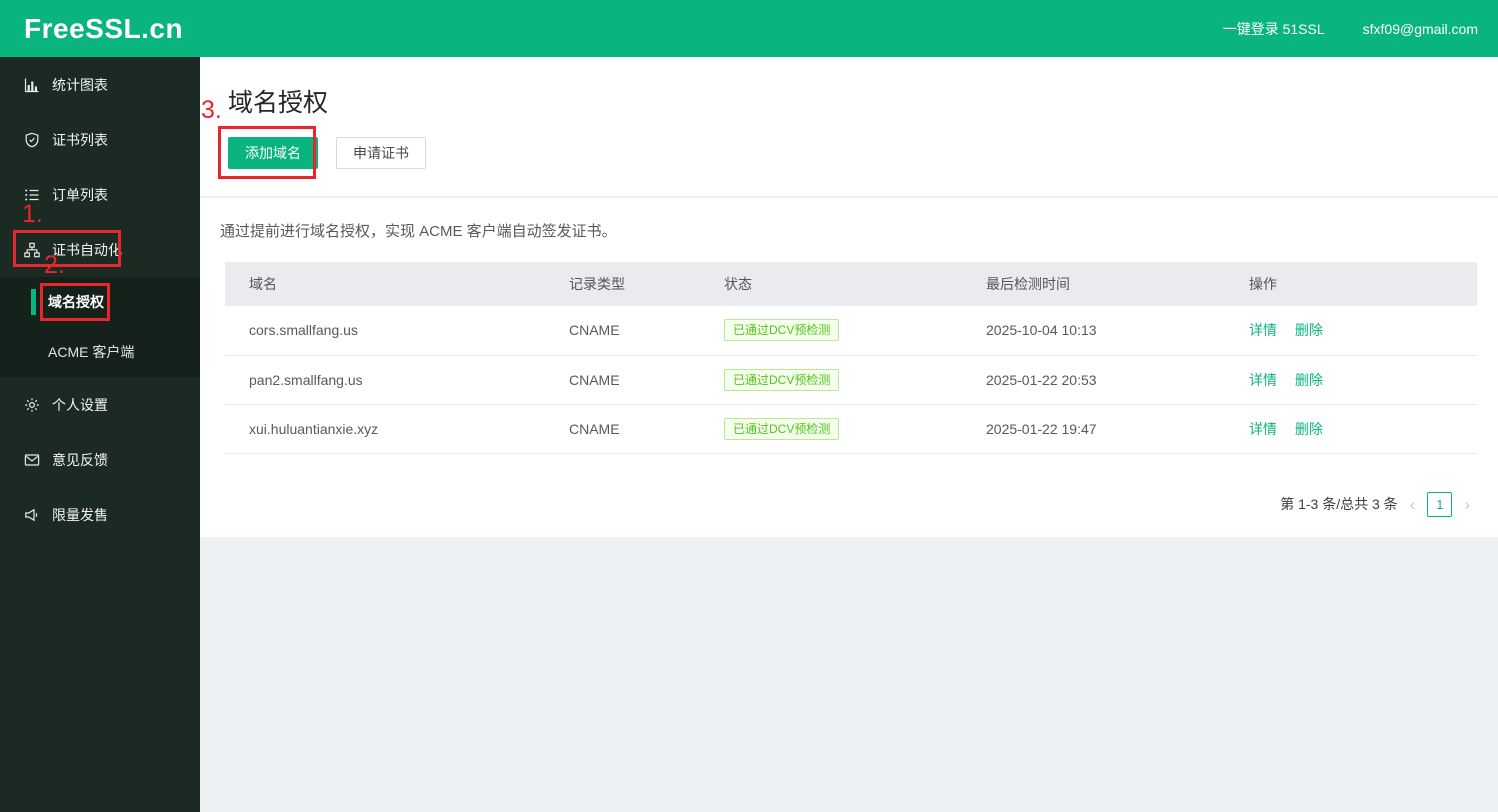  Describe the element at coordinates (32, 195) in the screenshot. I see `list-icon` at that location.